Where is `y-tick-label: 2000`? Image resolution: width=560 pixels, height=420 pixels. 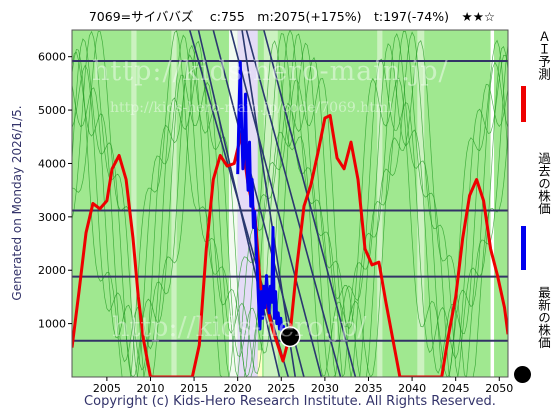 y-tick-label: 2000 is located at coordinates (52, 270).